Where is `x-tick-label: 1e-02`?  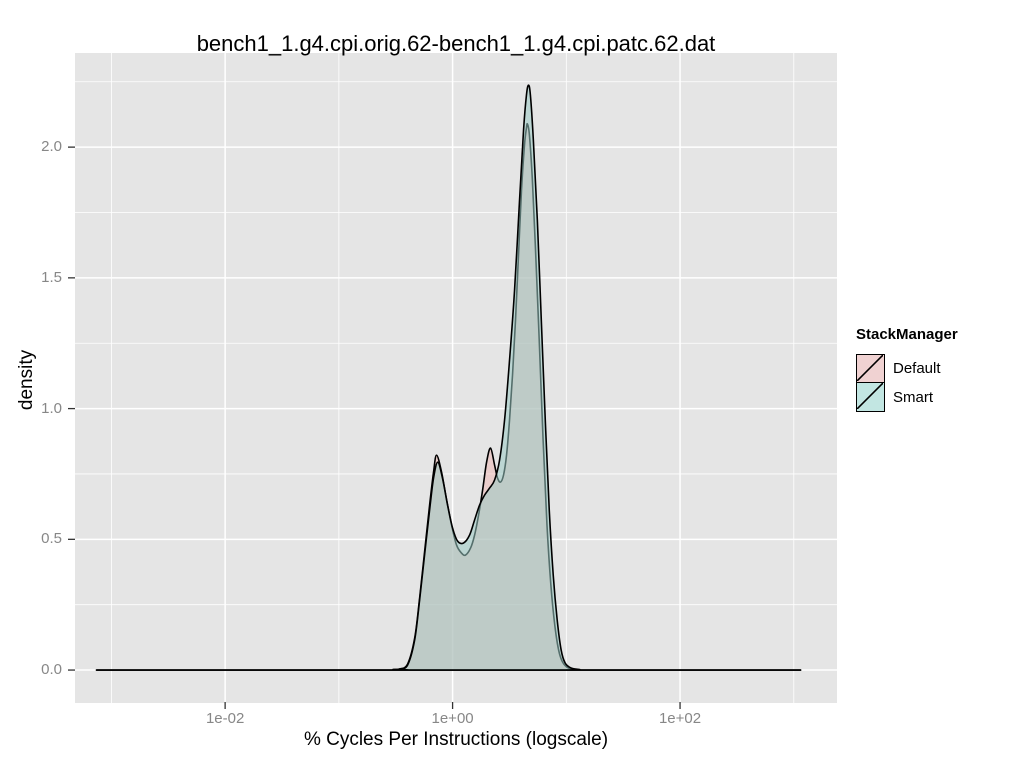 x-tick-label: 1e-02 is located at coordinates (225, 718).